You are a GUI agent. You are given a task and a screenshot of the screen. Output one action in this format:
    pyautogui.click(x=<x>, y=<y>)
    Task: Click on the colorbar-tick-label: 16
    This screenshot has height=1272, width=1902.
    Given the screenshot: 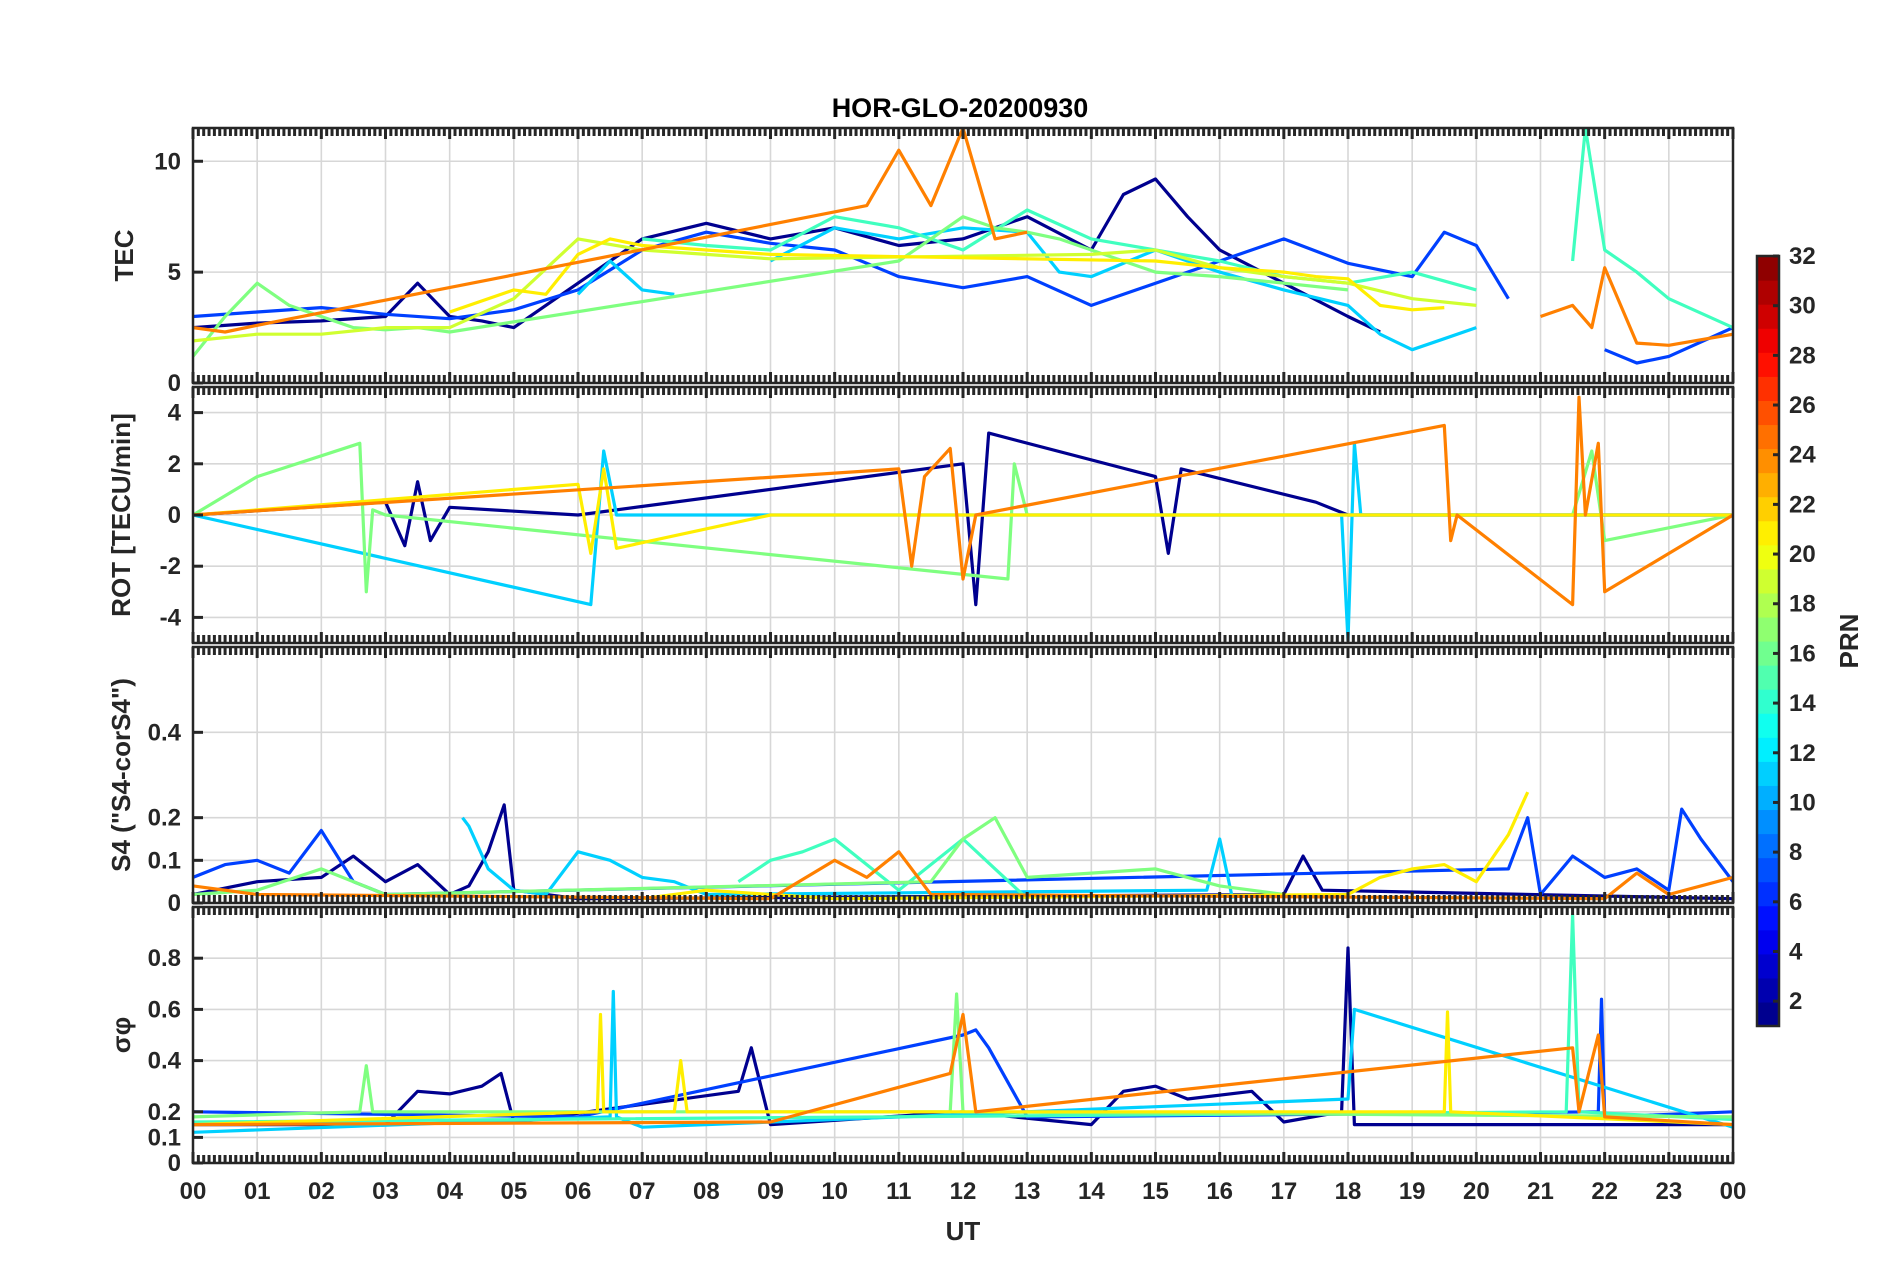 What is the action you would take?
    pyautogui.click(x=1802, y=653)
    